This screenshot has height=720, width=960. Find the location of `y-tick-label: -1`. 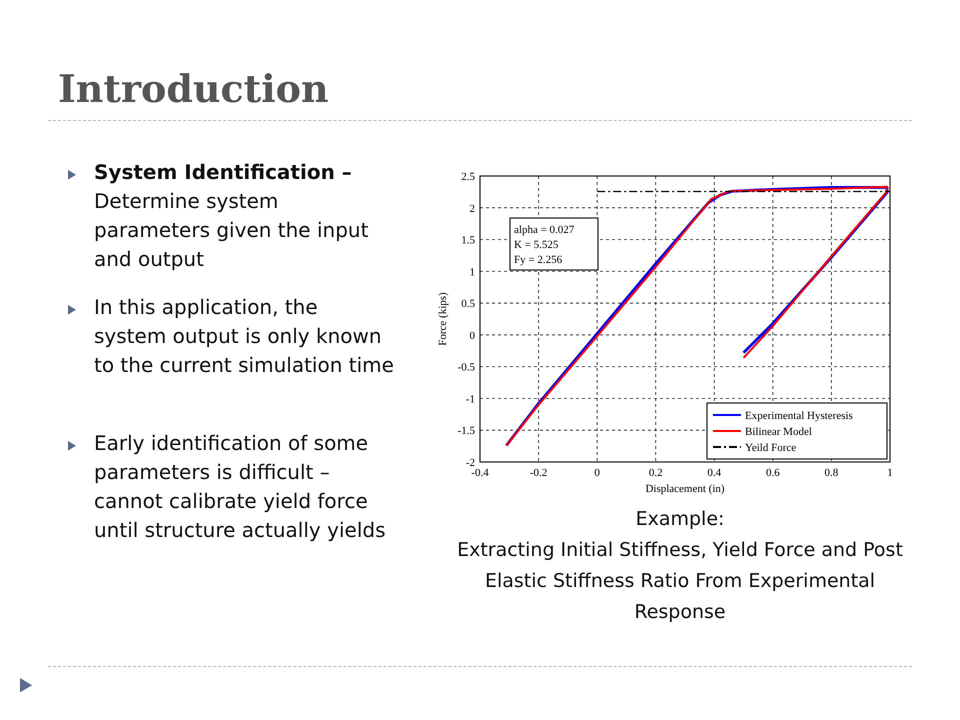

y-tick-label: -1 is located at coordinates (470, 399).